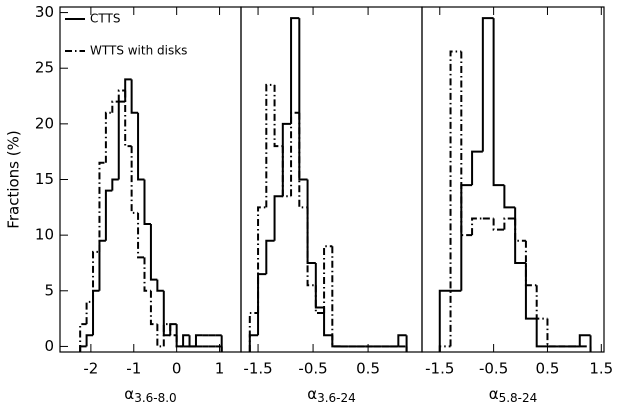 The width and height of the screenshot is (619, 407). What do you see at coordinates (49, 346) in the screenshot?
I see `y-tick-label: 0` at bounding box center [49, 346].